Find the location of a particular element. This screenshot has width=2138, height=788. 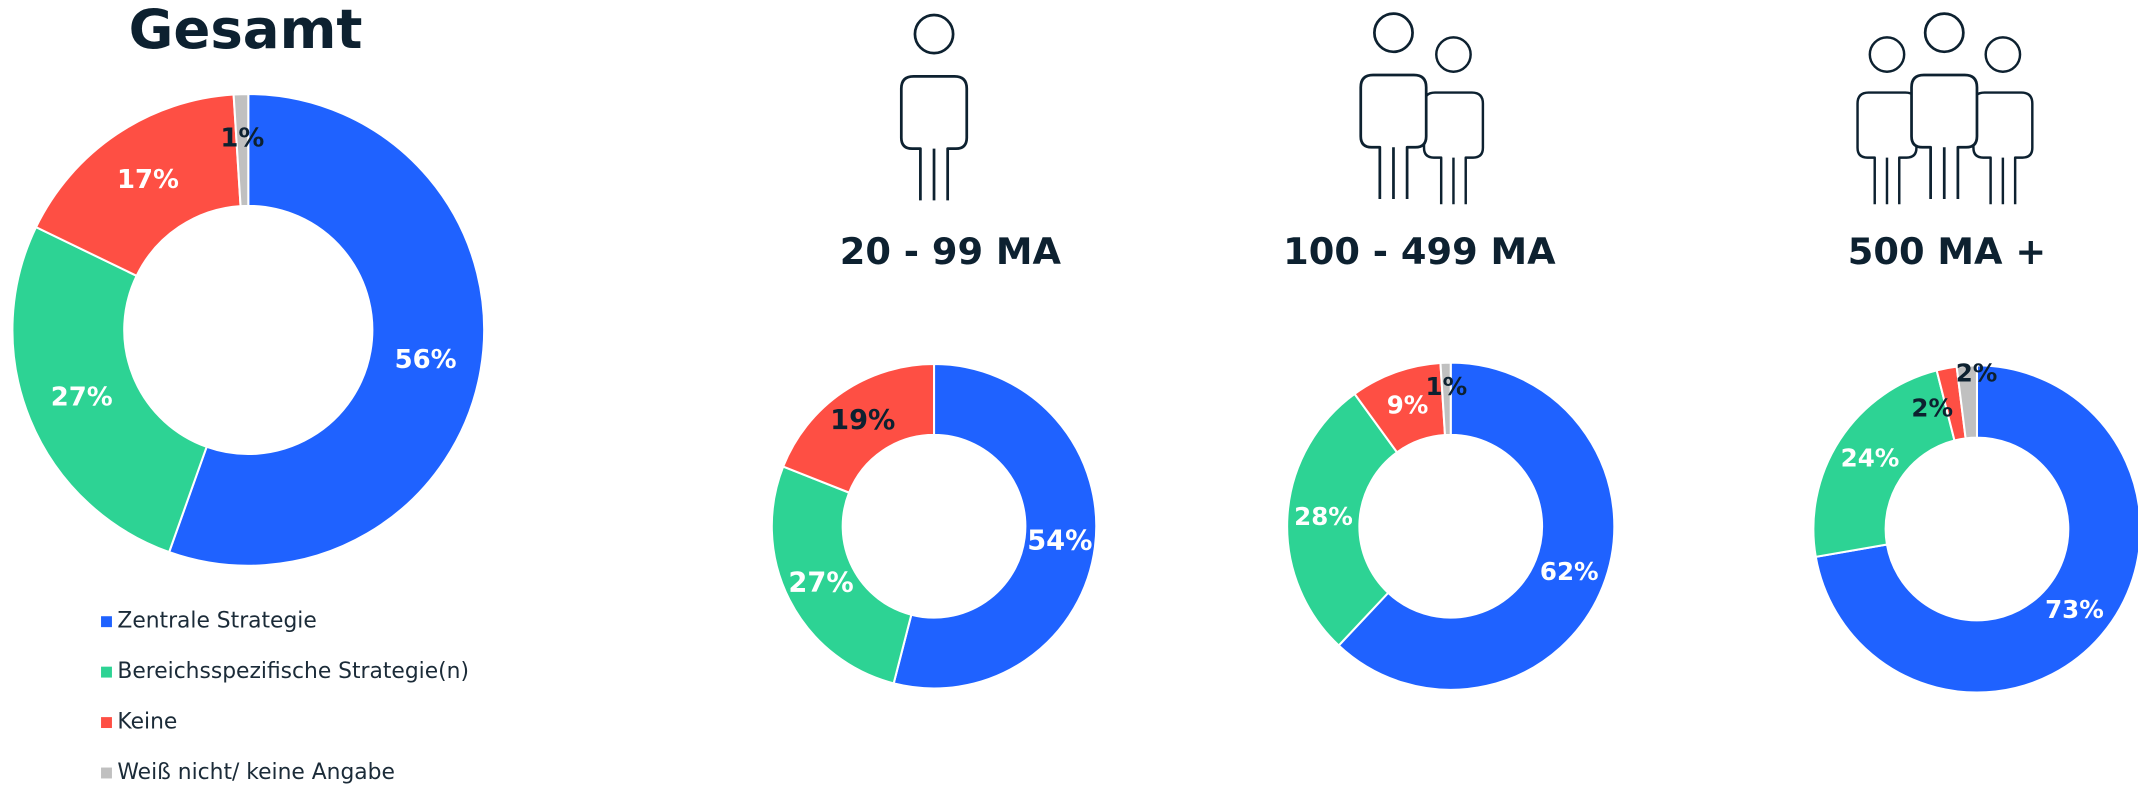

data-label: 56% is located at coordinates (426, 360).